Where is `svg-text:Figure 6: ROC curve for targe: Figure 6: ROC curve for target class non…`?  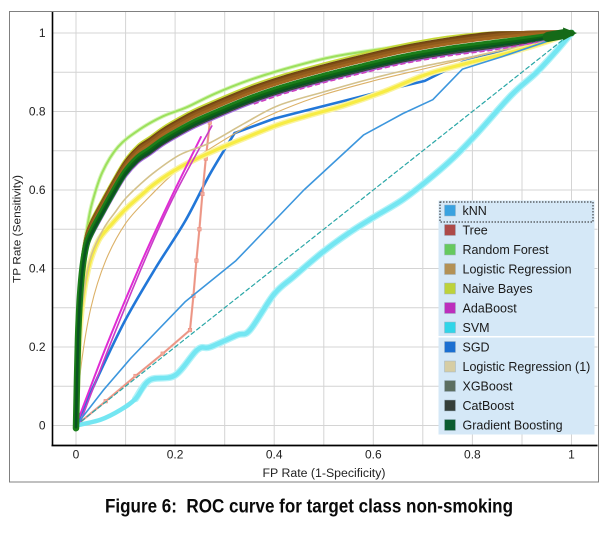 svg-text:Figure 6: ROC curve for targe: Figure 6: ROC curve for target class non… is located at coordinates (309, 507).